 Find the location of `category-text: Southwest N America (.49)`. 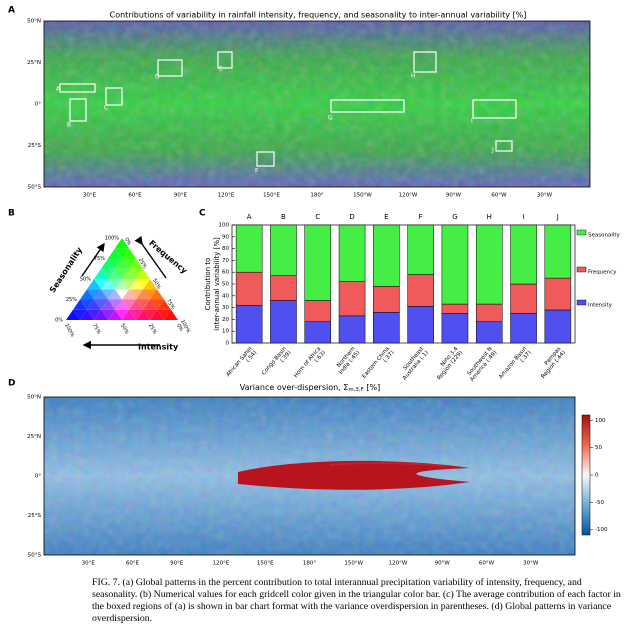

category-text: Southwest N America (.49) is located at coordinates (482, 365).